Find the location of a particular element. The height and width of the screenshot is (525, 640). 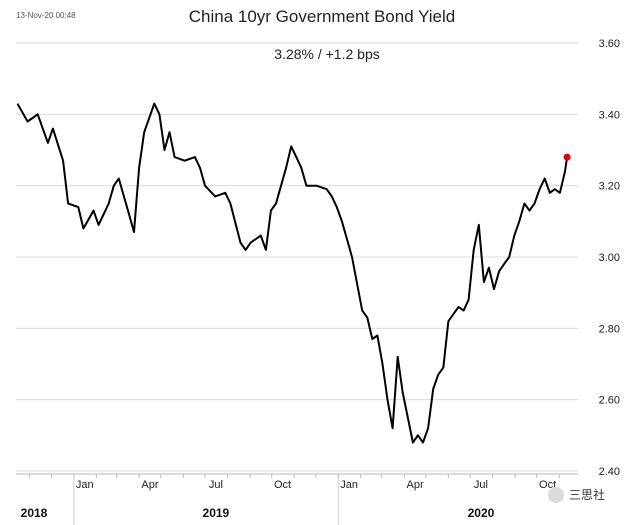

y-tick-label: 3.00 is located at coordinates (609, 258).